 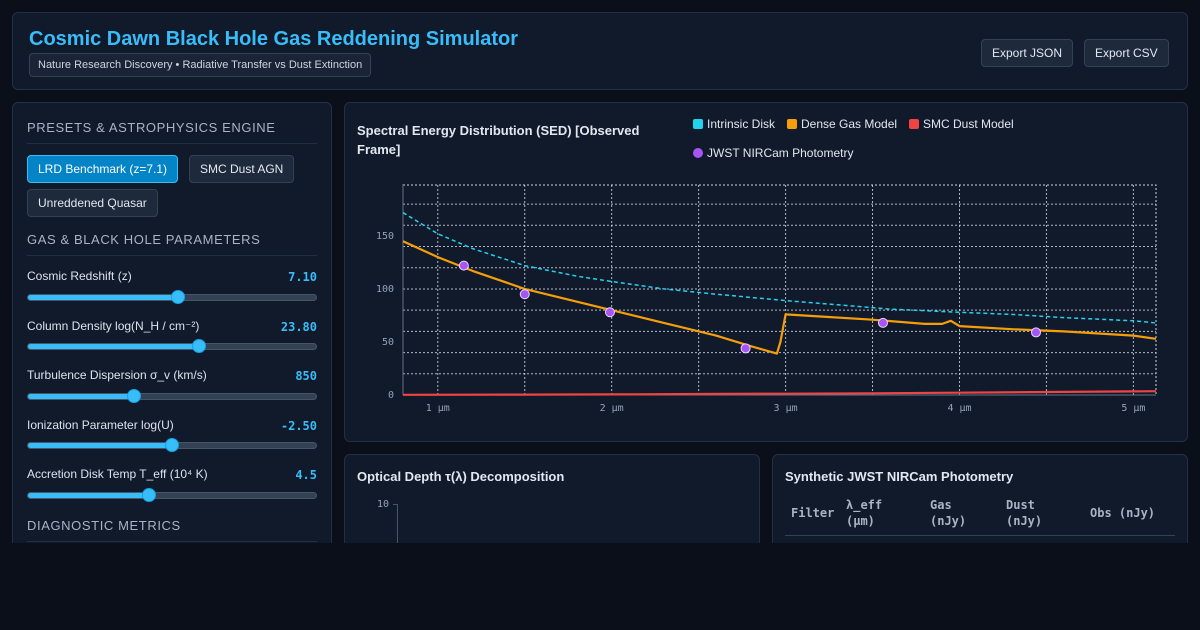 I want to click on series-line-dense-gas-model, so click(x=779, y=297).